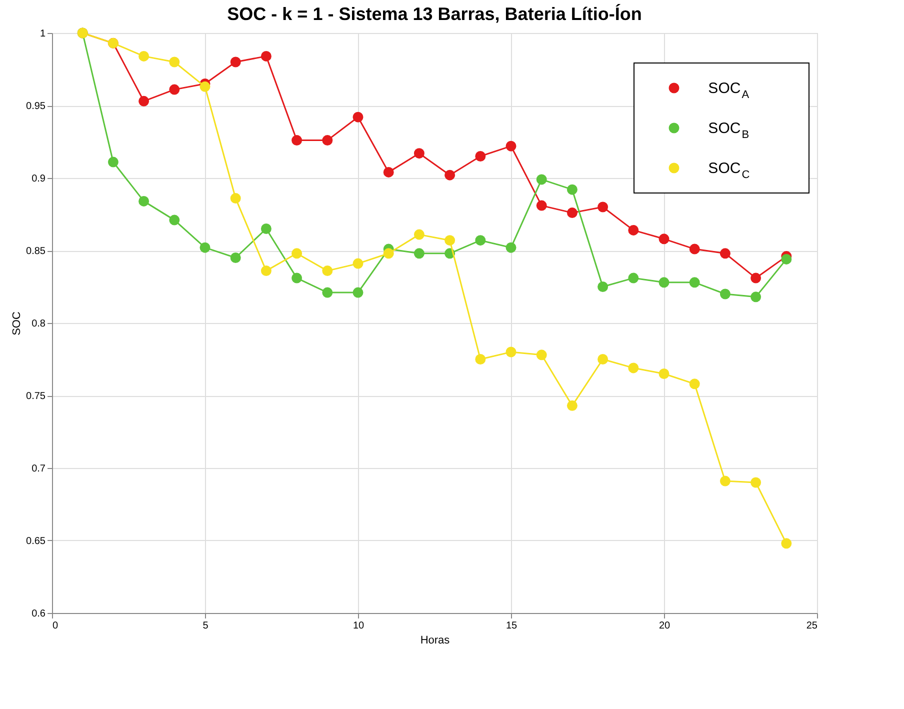 The width and height of the screenshot is (904, 709). I want to click on chart-title: SOC - k = 1 - Sistema 13 Barras, Bateria Lítio-Íon, so click(434, 14).